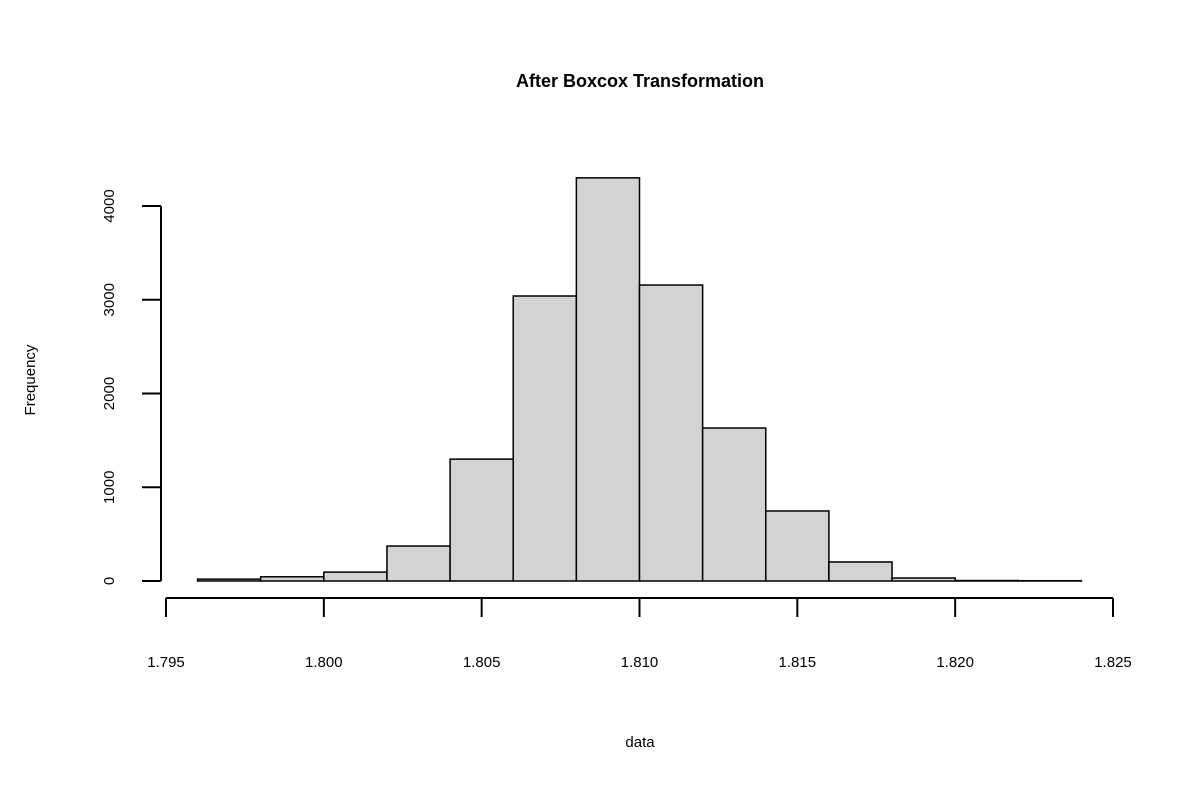  What do you see at coordinates (640, 81) in the screenshot?
I see `chart-title: After Boxcox Transformation` at bounding box center [640, 81].